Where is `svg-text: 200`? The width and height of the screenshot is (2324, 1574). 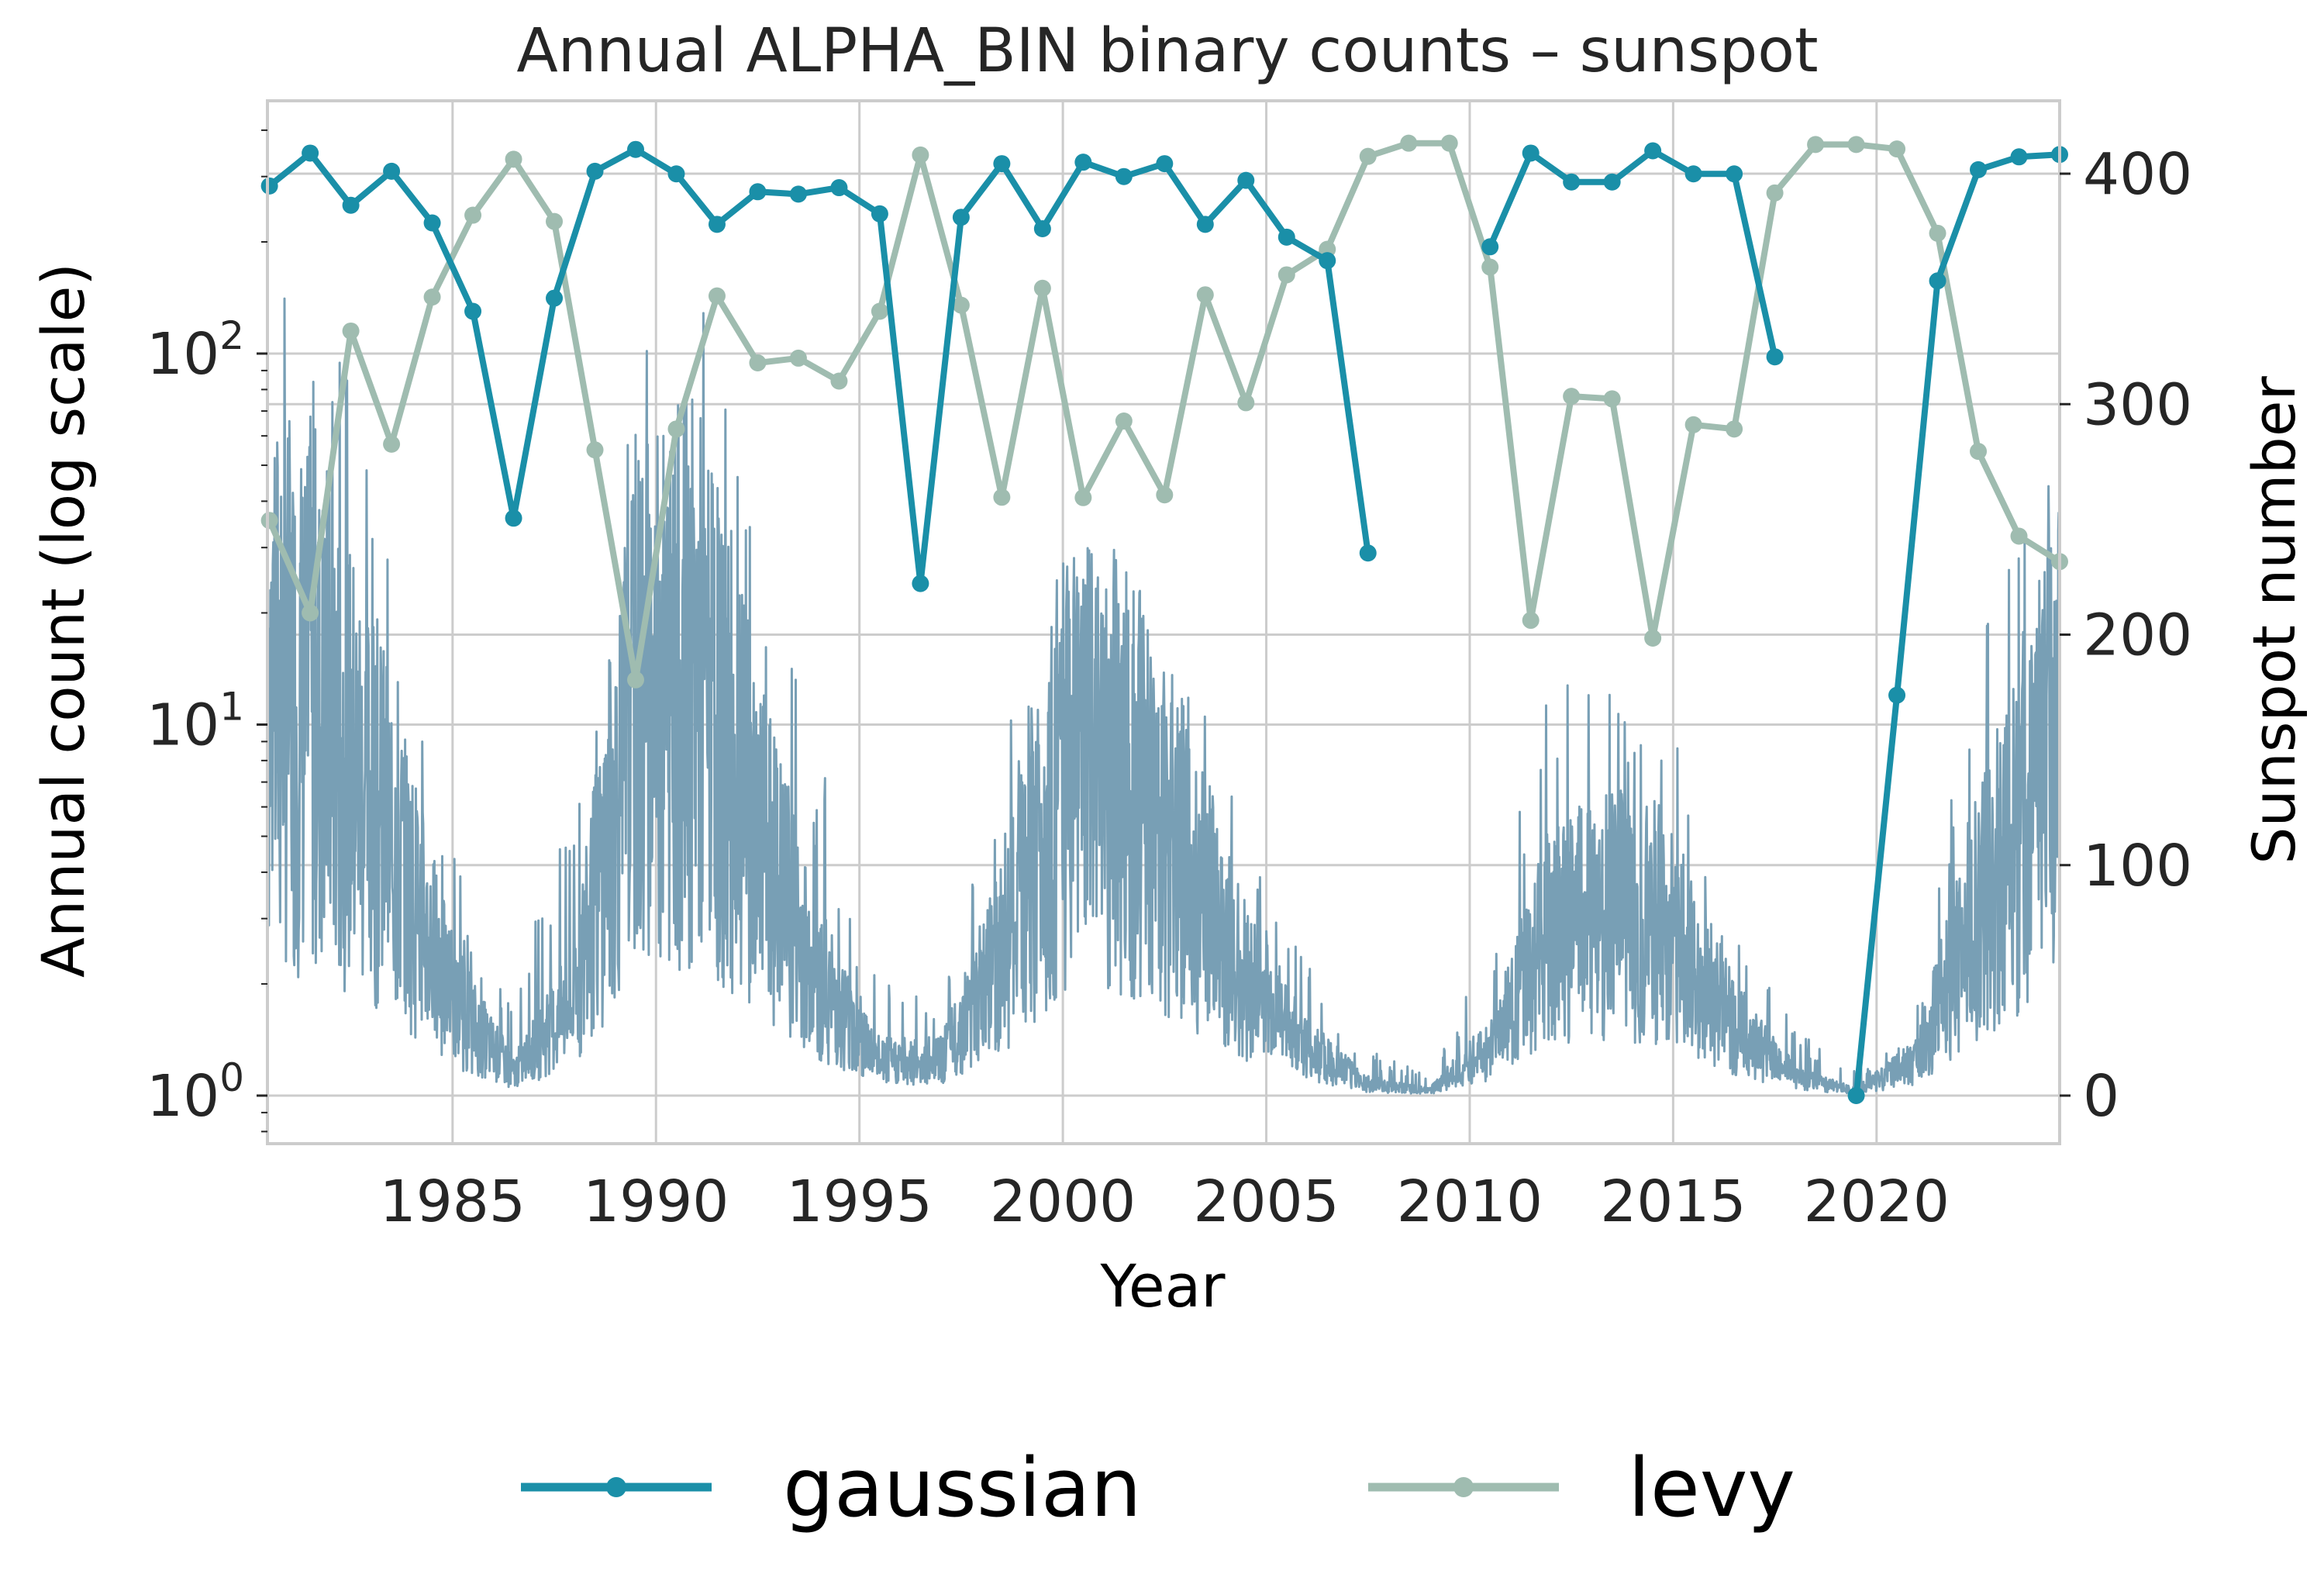 svg-text: 200 is located at coordinates (2137, 635).